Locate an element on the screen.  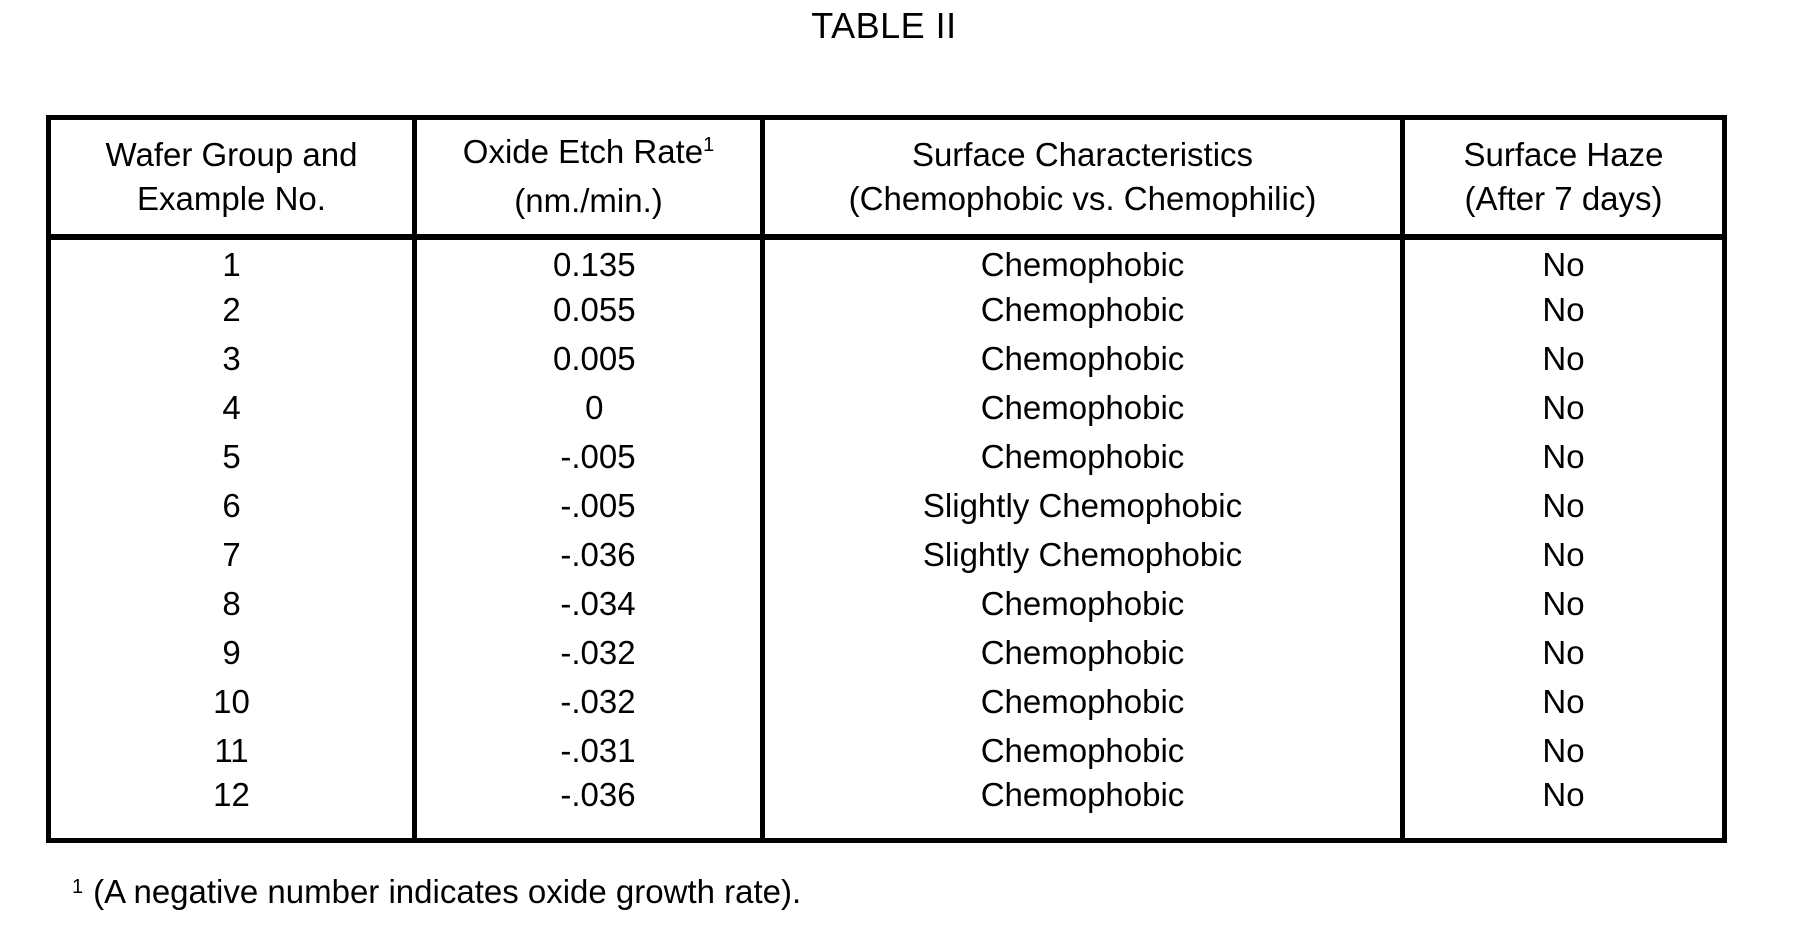
etch-rate-cell: 0.005 is located at coordinates (587, 359).